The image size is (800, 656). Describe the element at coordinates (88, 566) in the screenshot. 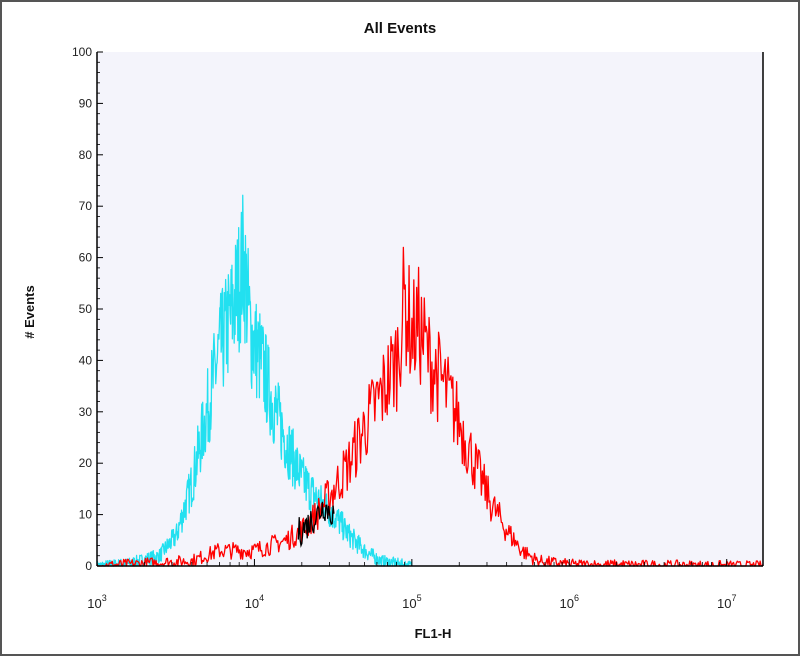

I see `y-tick-label: 0` at that location.